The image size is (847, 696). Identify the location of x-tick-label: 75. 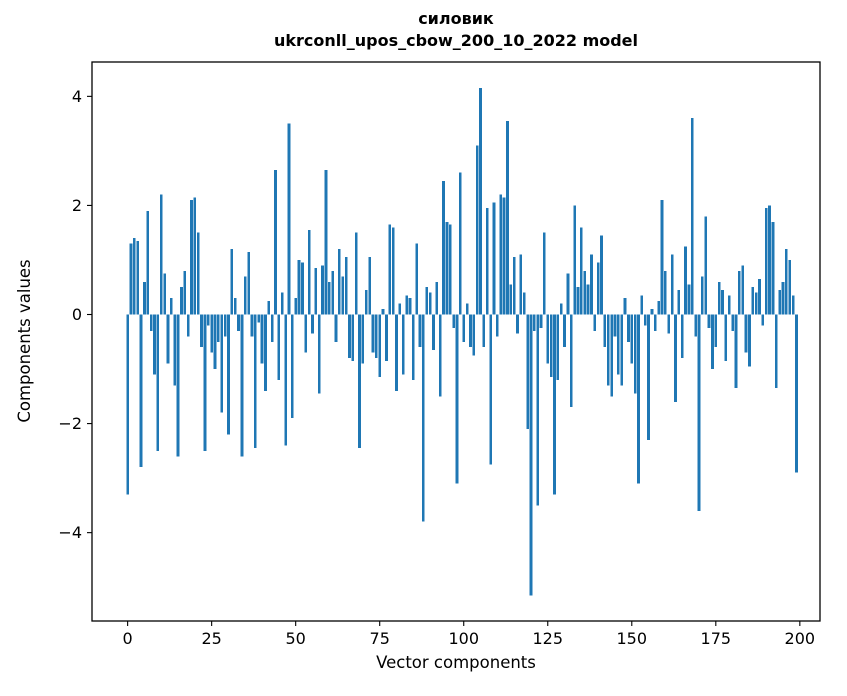
(380, 638).